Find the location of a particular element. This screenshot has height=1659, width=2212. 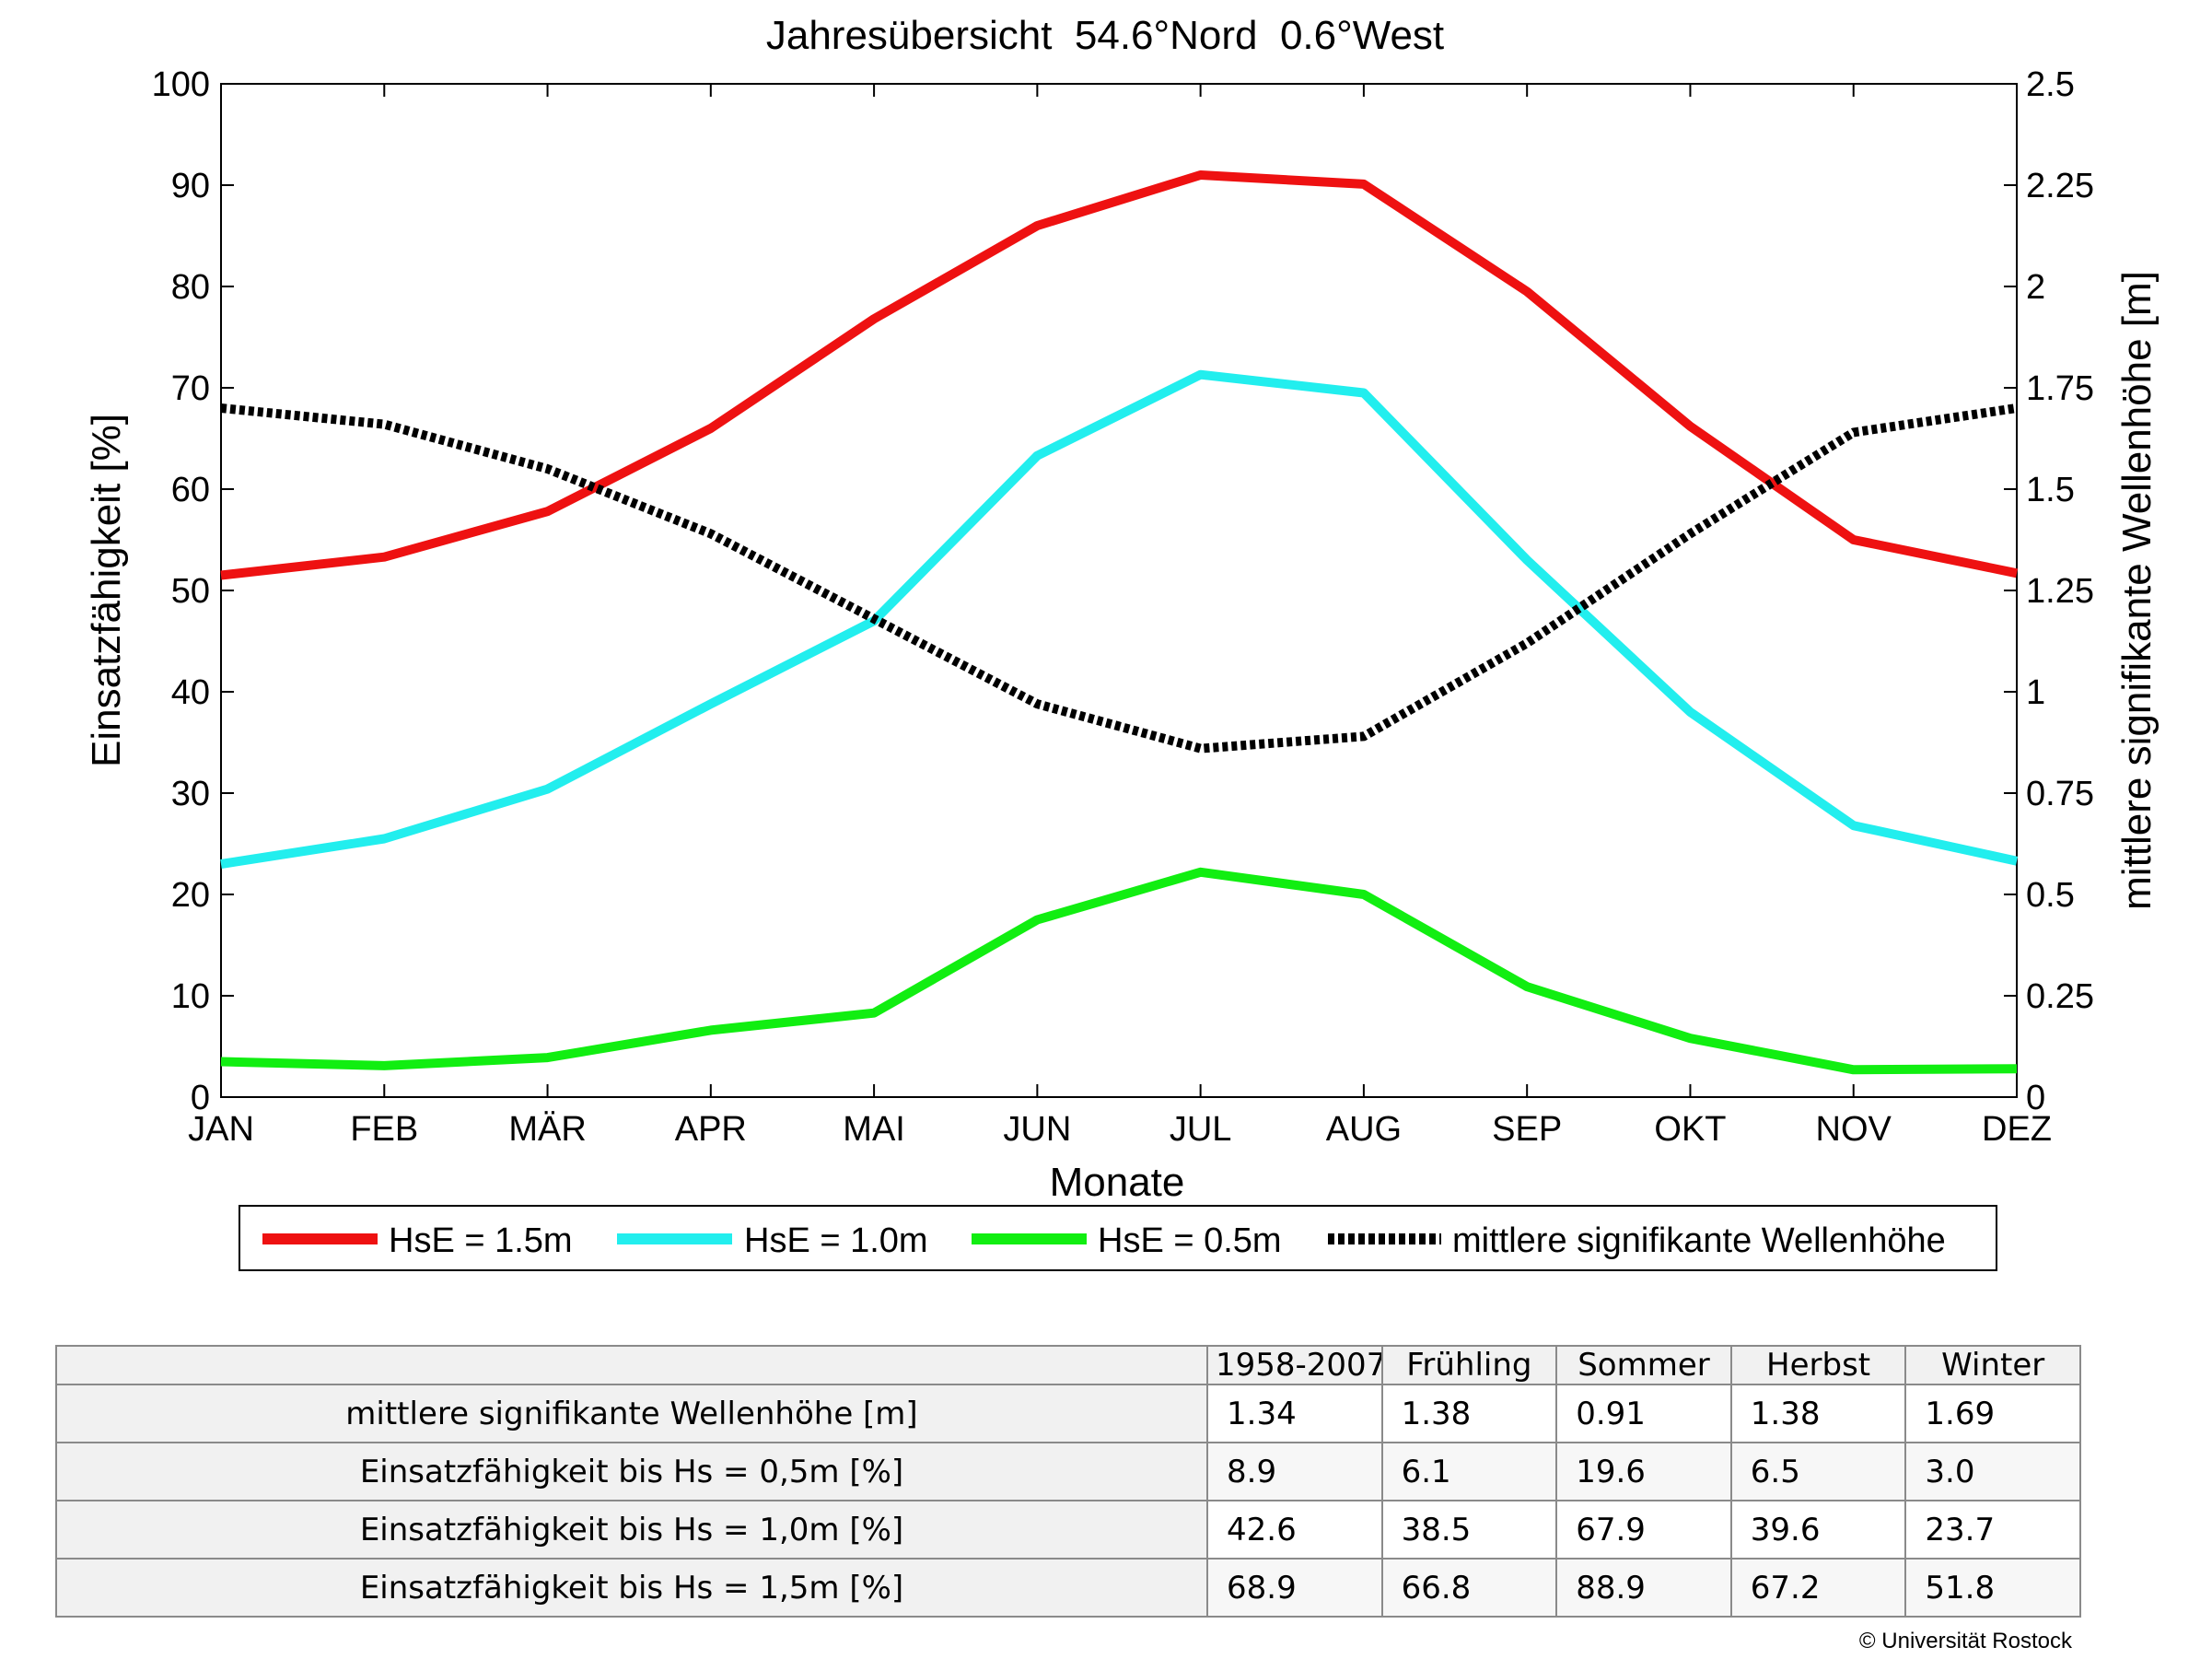

table-header-row: 1958-2007 Frühling Sommer Herbst Winter is located at coordinates (1068, 1365).